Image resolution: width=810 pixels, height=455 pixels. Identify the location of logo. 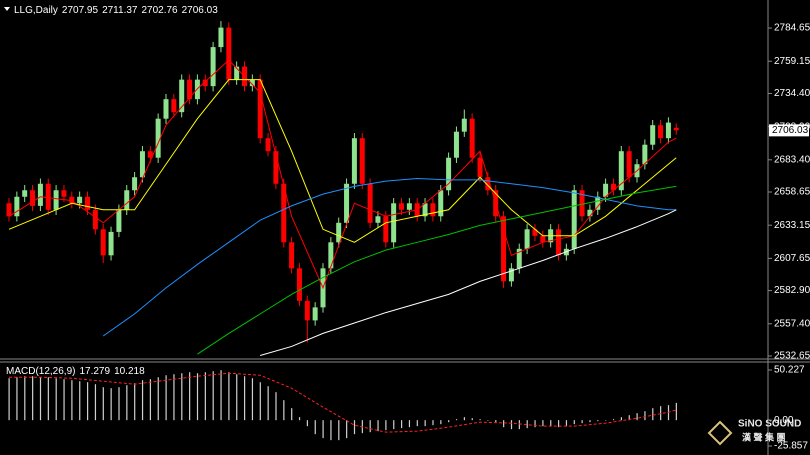
(720, 433).